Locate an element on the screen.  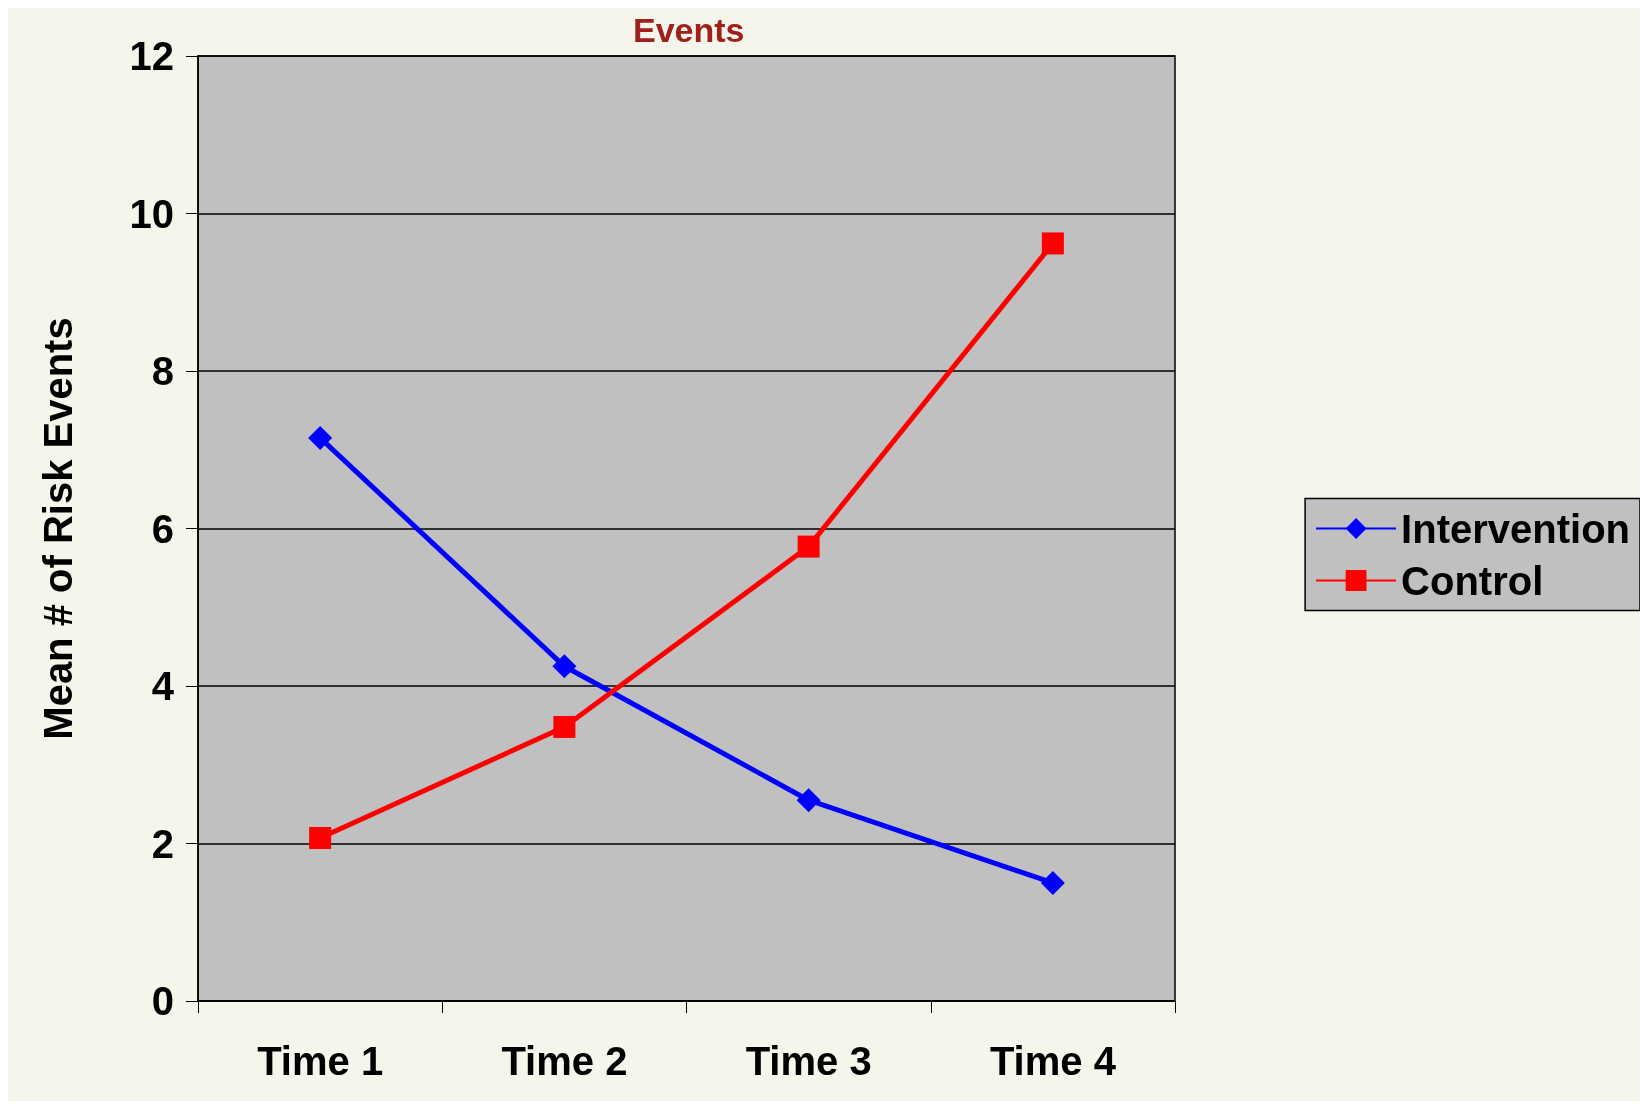
legend-label: Control is located at coordinates (1472, 580).